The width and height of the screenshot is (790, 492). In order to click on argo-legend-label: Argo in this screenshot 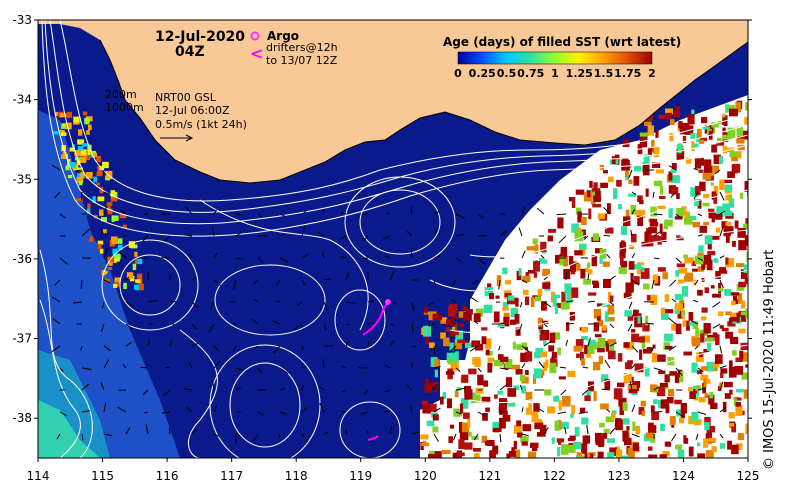, I will do `click(283, 36)`.